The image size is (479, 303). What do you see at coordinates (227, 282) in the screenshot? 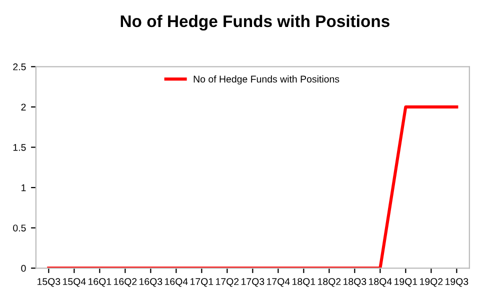
I see `x-tick-label: 17Q2` at bounding box center [227, 282].